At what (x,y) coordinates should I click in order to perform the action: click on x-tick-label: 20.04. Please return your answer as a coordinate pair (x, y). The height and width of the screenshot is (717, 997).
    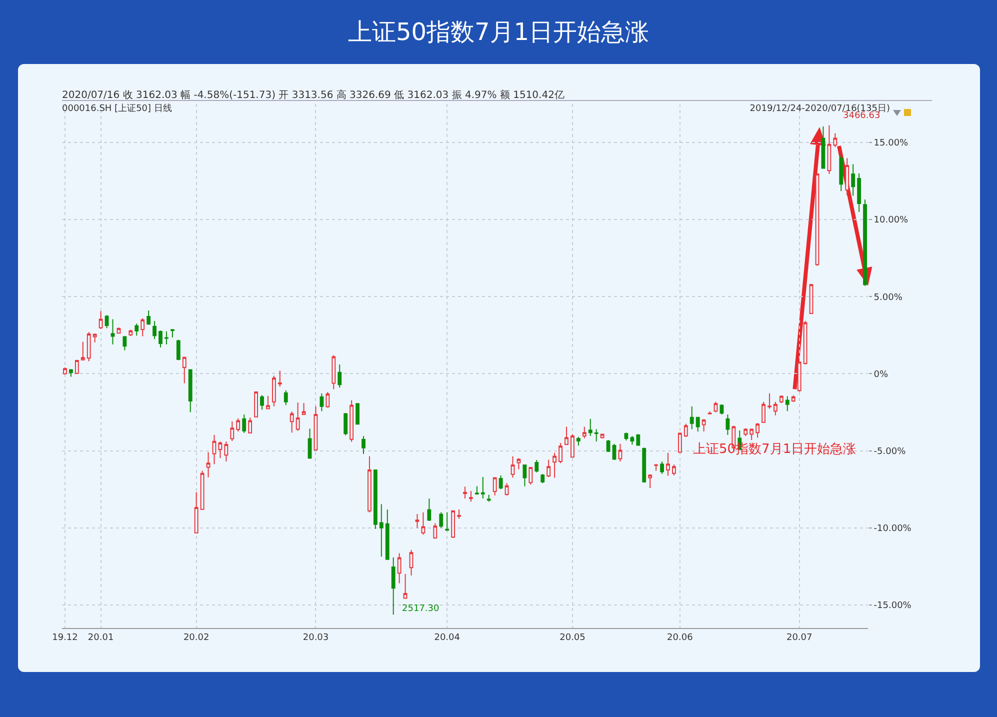
    Looking at the image, I should click on (447, 637).